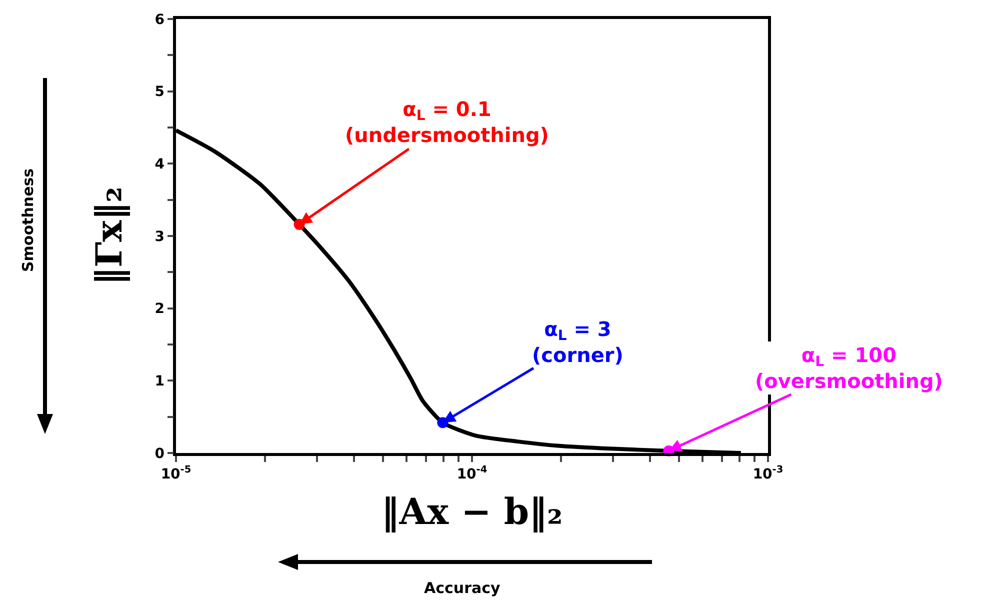 This screenshot has width=990, height=606. Describe the element at coordinates (578, 342) in the screenshot. I see `annotation: α$_{L}$ = 3 (corner)` at that location.